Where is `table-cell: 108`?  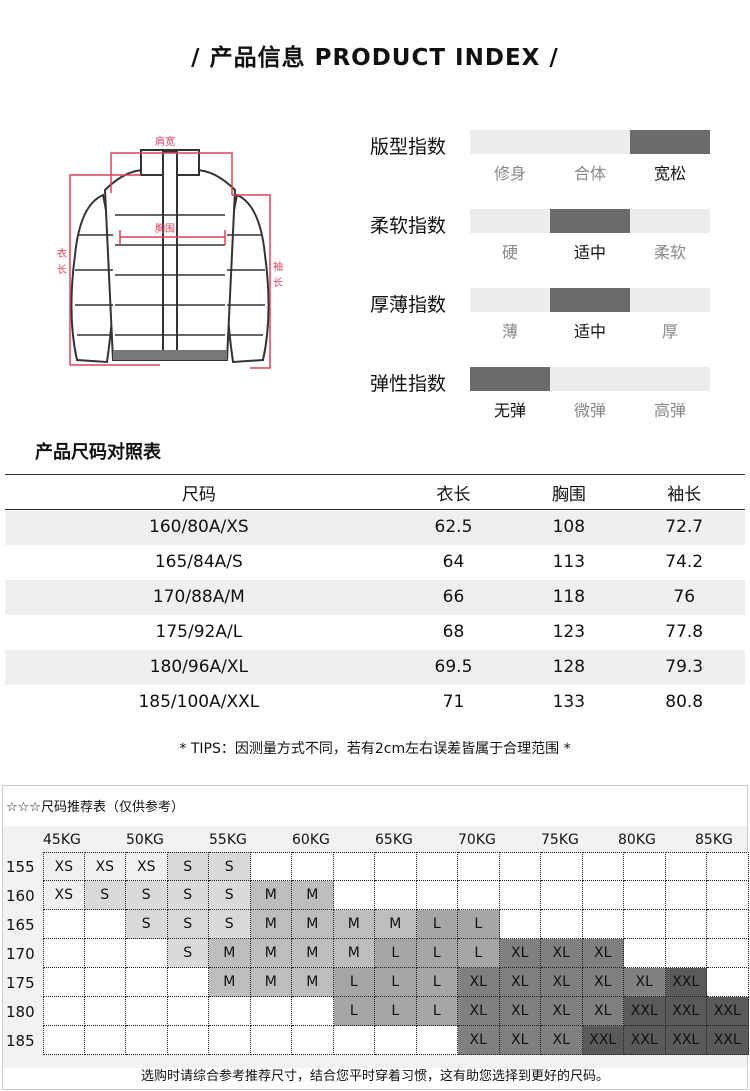 table-cell: 108 is located at coordinates (569, 527).